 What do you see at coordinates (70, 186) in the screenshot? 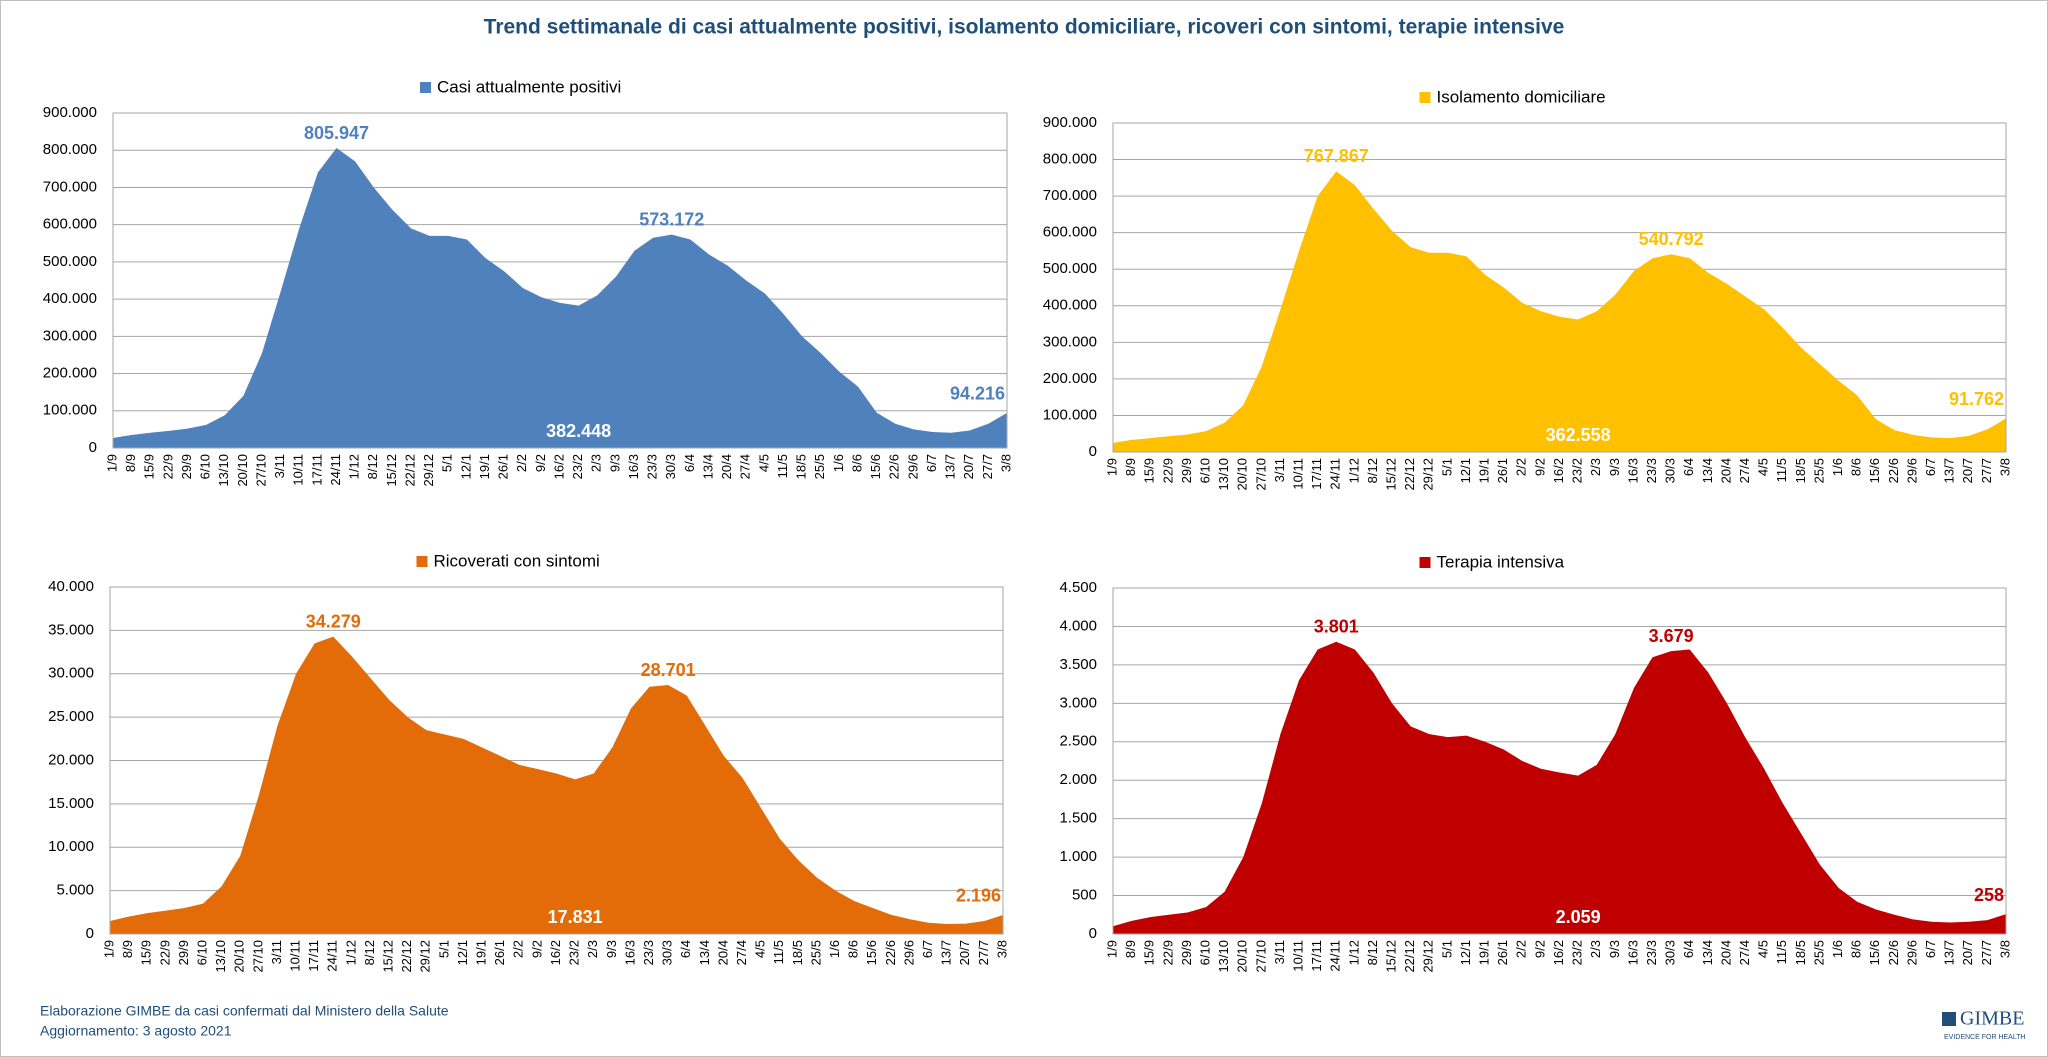
I see `y-tick-label: 700.000` at bounding box center [70, 186].